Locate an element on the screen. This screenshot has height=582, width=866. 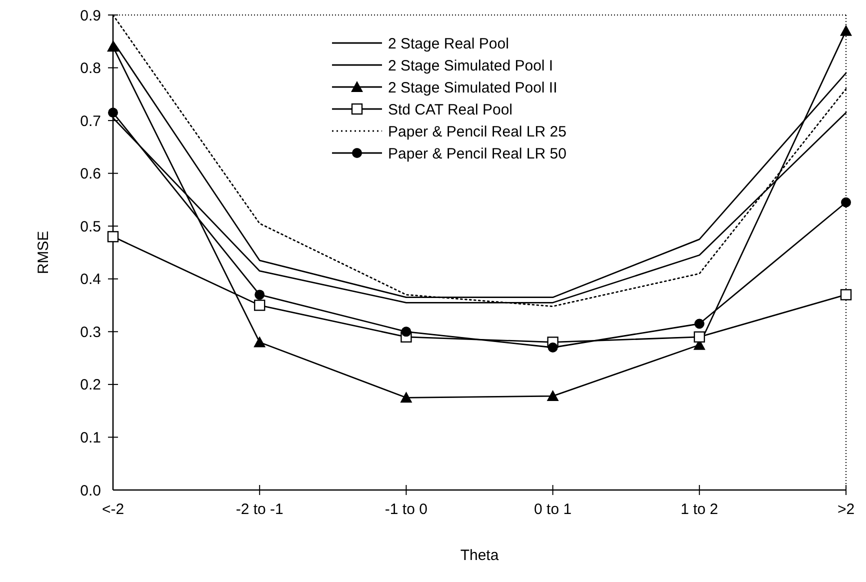
legend-label: 2 Stage Simulated Pool II is located at coordinates (473, 87).